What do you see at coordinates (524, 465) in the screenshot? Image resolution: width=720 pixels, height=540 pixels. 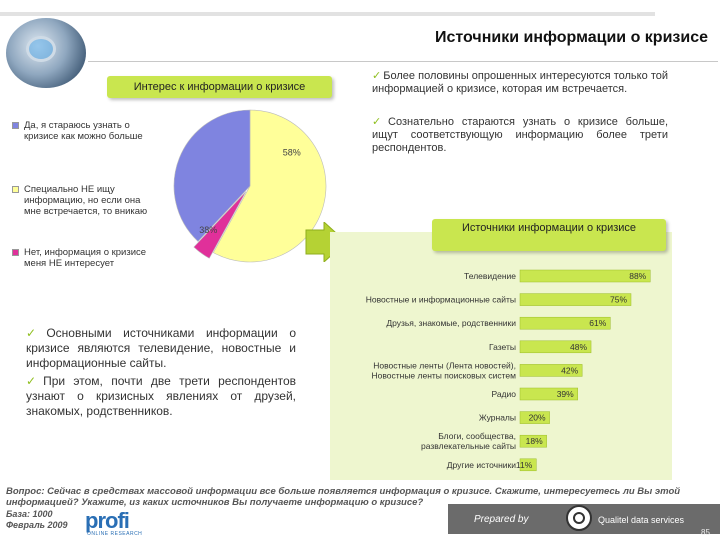 I see `bar-value-label: 11%` at bounding box center [524, 465].